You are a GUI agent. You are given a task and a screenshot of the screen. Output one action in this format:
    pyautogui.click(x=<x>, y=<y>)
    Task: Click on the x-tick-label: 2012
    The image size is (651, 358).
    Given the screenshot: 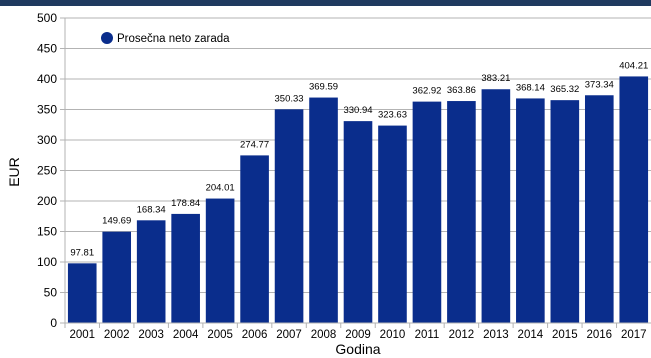 What is the action you would take?
    pyautogui.click(x=462, y=335)
    